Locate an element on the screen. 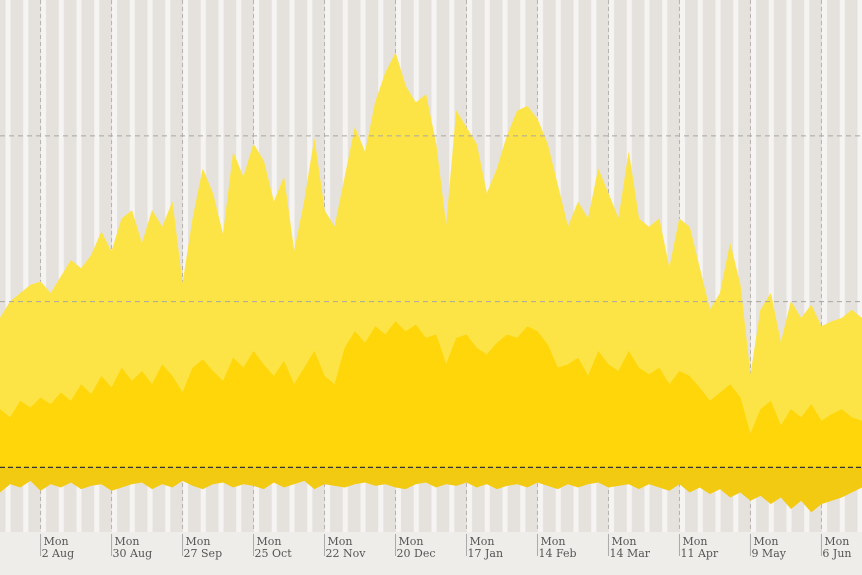 The image size is (862, 575). x-tick-date: 2 Aug is located at coordinates (58, 553).